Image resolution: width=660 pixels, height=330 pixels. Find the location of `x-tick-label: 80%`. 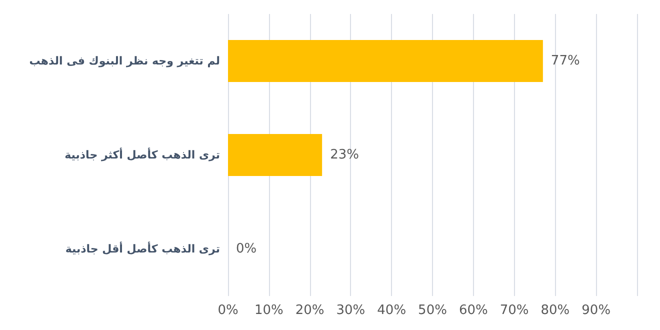

x-tick-label: 80% is located at coordinates (555, 310).